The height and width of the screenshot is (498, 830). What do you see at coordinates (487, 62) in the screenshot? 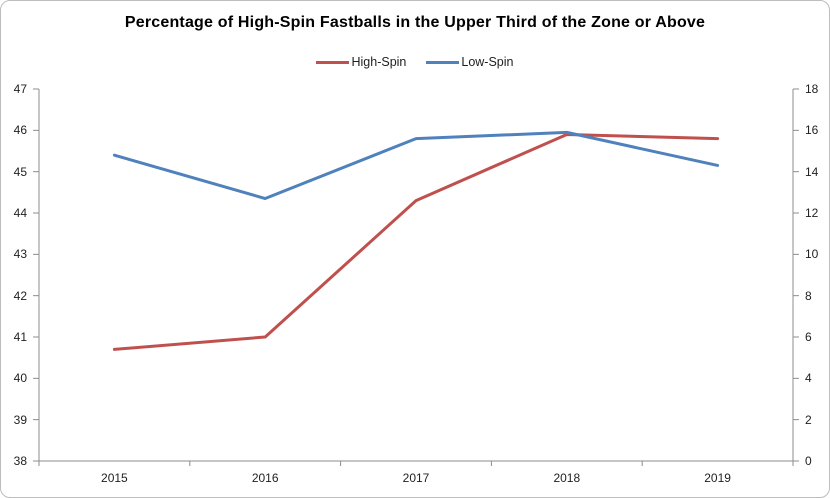
I see `legend-label-low-spin: Low-Spin` at bounding box center [487, 62].